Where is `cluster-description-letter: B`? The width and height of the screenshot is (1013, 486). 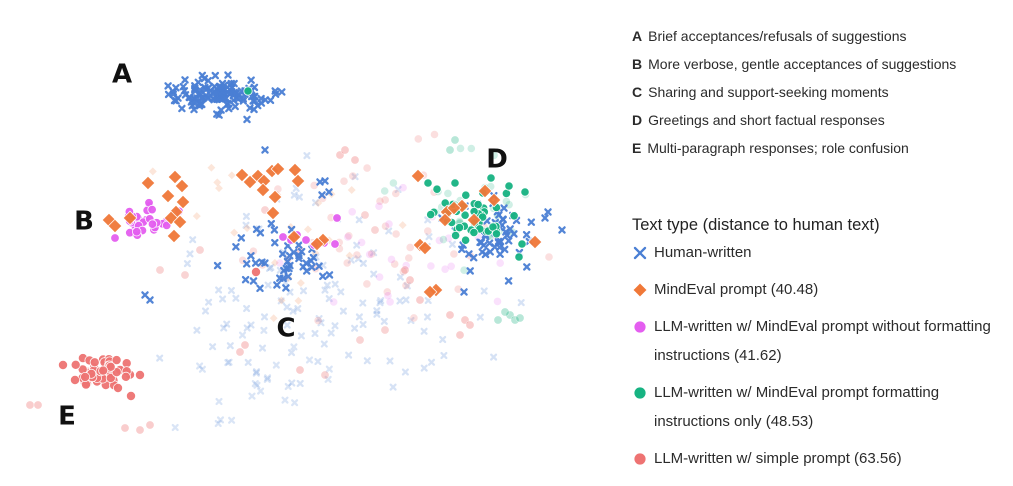 cluster-description-letter: B is located at coordinates (637, 64).